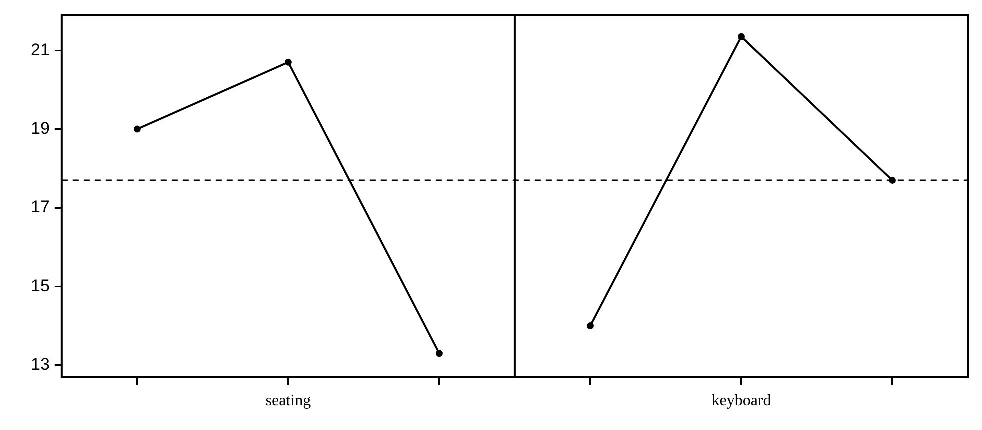 Image resolution: width=982 pixels, height=430 pixels. Describe the element at coordinates (40, 286) in the screenshot. I see `y-tick-label: 15` at that location.